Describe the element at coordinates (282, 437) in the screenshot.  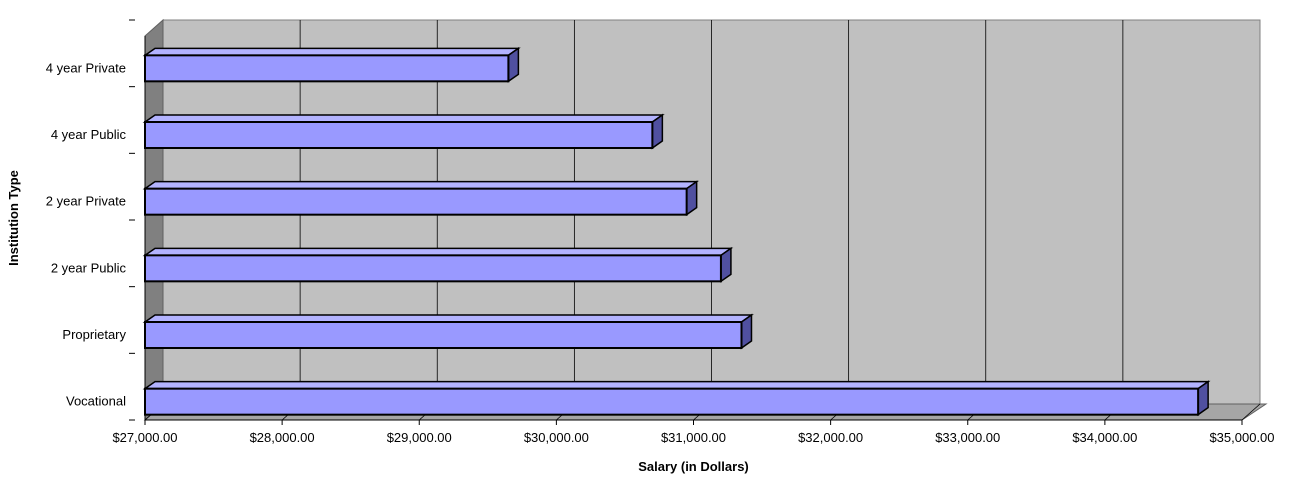
I see `x-tick-label: $28,000.00` at that location.